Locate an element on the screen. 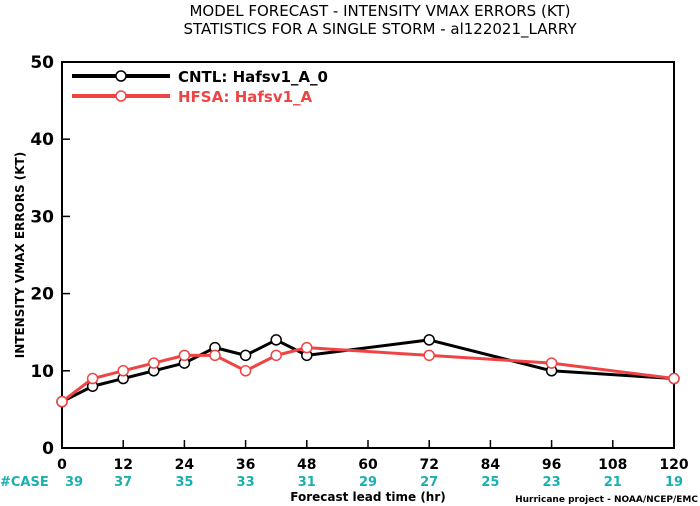  legend: CNTL: Hafsv1_A_0 HFSA: Hafsv1_A is located at coordinates (200, 87).